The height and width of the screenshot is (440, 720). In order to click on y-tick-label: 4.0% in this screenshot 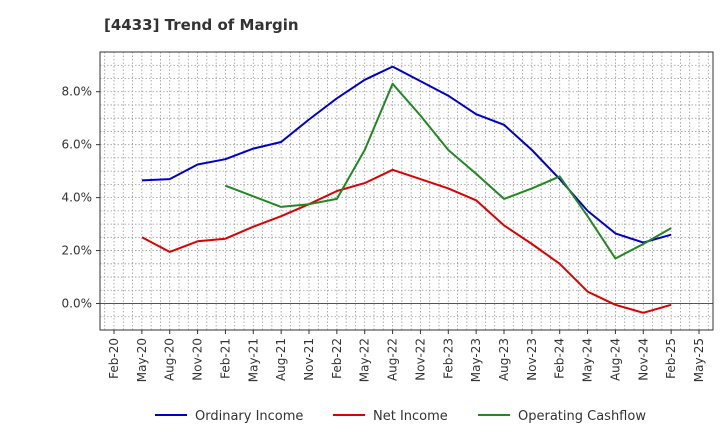, I will do `click(77, 198)`.